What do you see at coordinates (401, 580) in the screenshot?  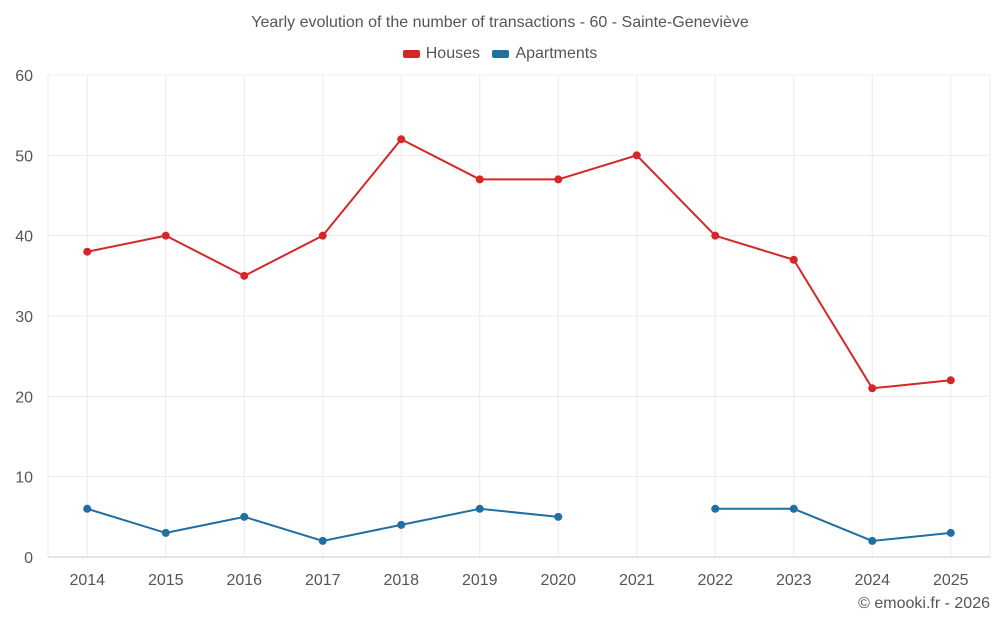 I see `x-tick-label: 2018` at bounding box center [401, 580].